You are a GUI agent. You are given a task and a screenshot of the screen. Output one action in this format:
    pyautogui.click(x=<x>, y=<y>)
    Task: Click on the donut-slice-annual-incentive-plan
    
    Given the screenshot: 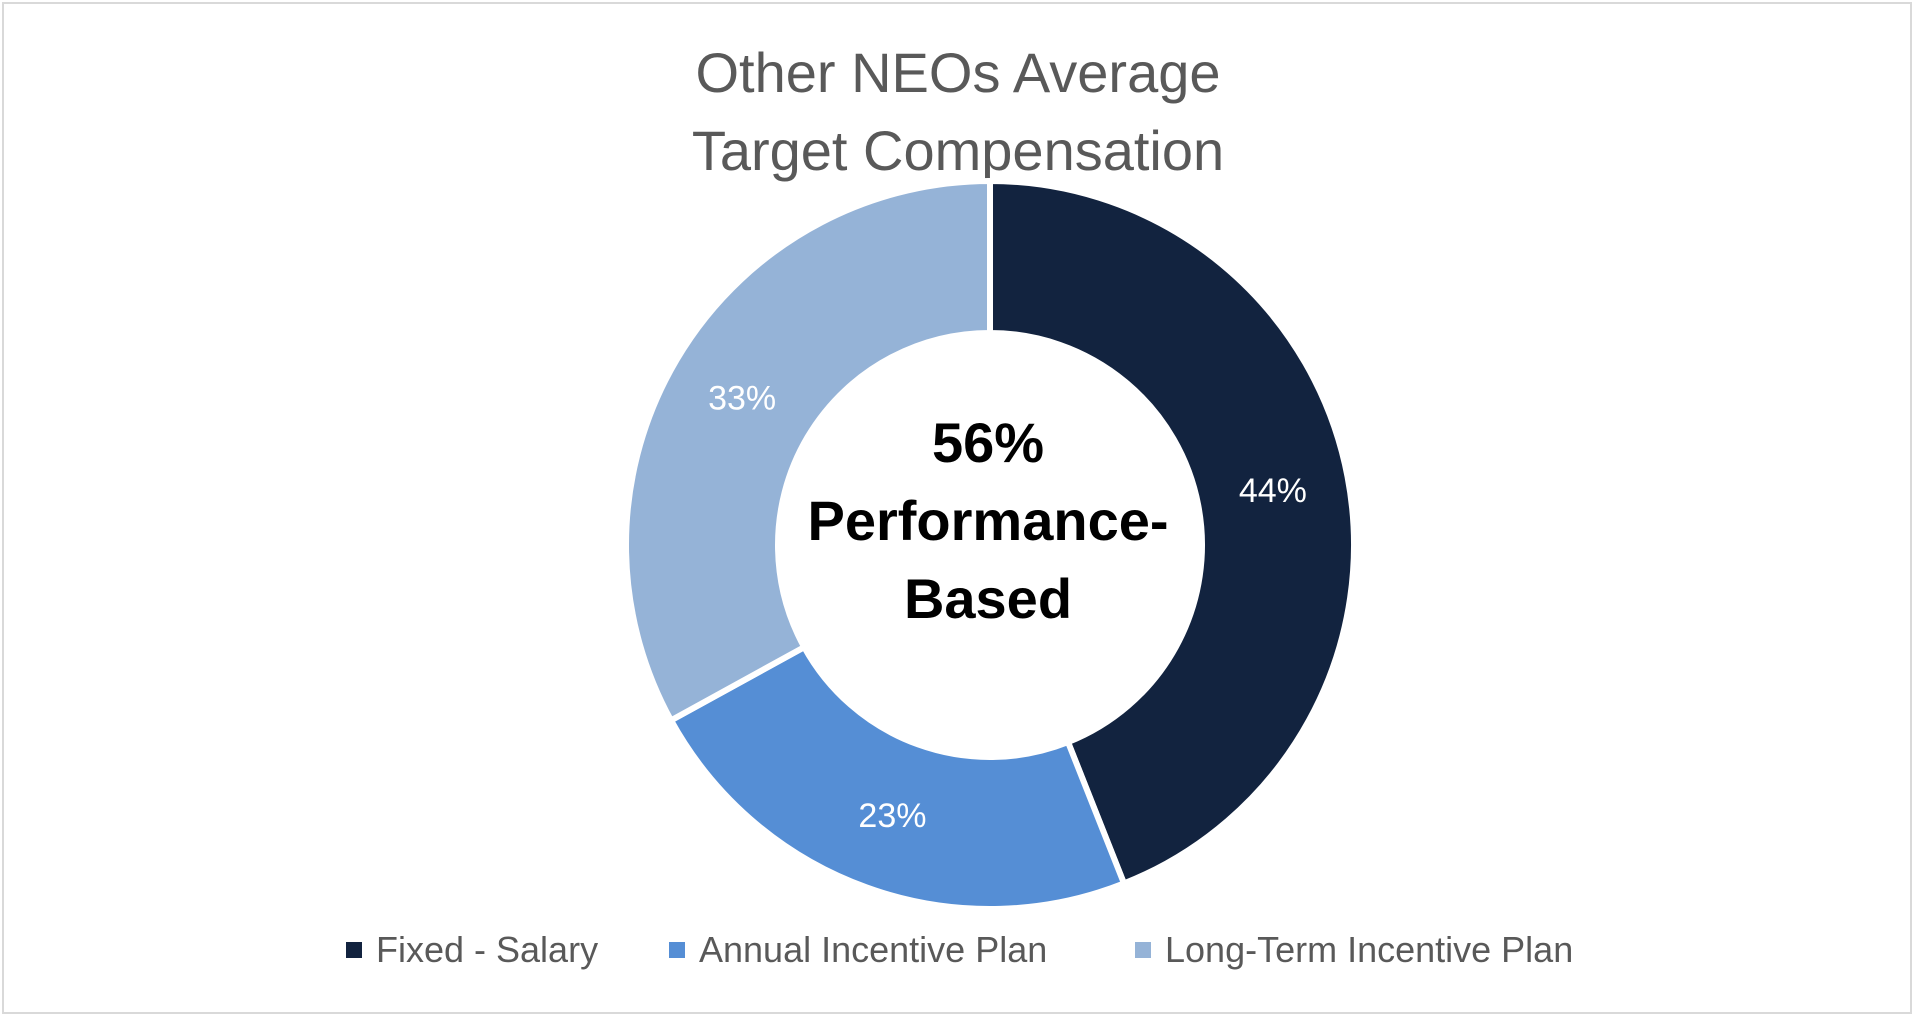 What is the action you would take?
    pyautogui.click(x=897, y=777)
    